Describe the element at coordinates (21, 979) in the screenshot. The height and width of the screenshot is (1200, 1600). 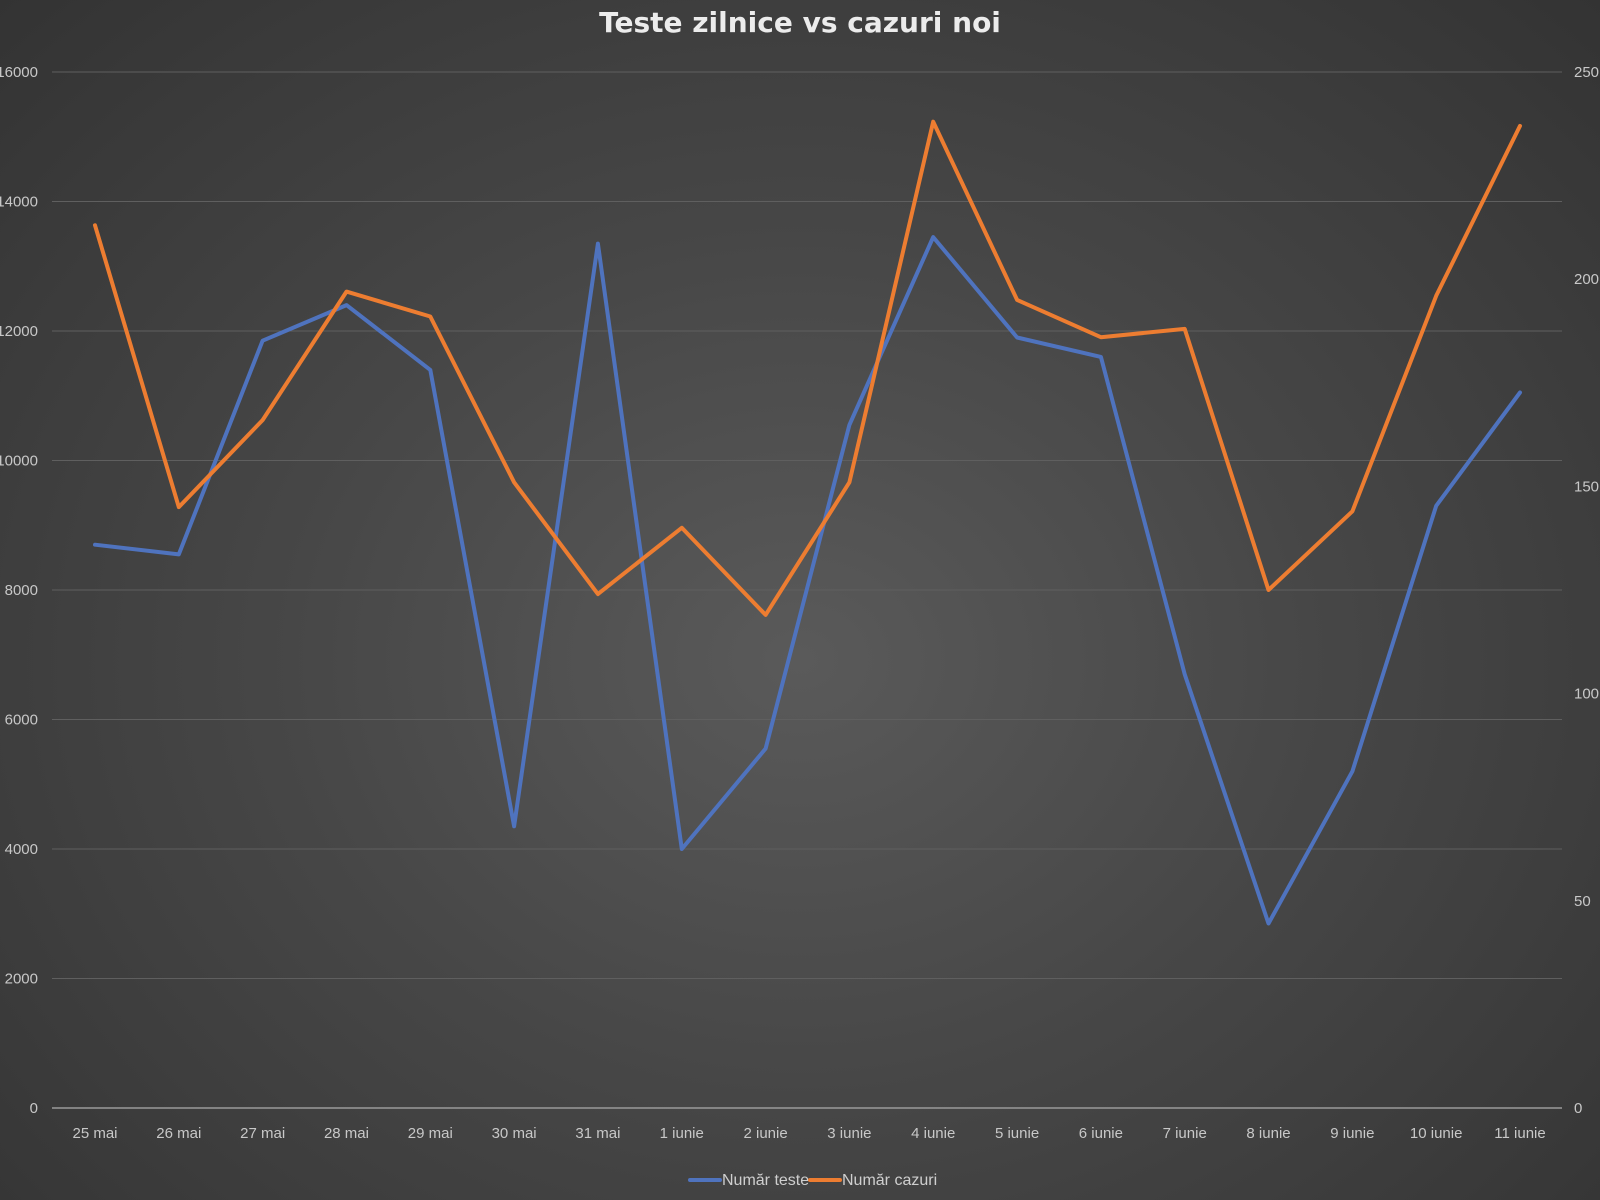
I see `y-left-tick-label: 2000` at that location.